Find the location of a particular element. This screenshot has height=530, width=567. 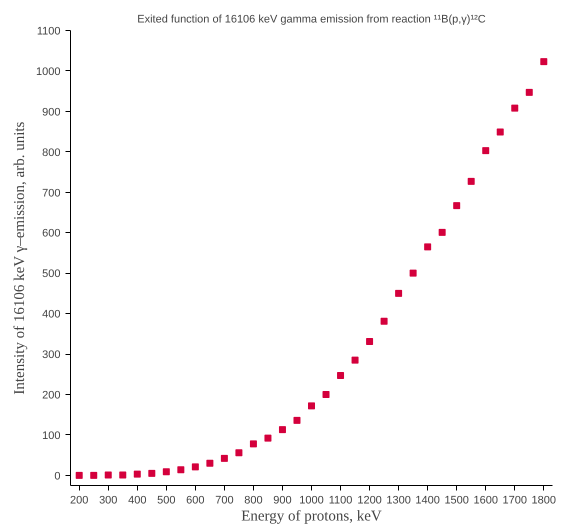

x-tick-label: 500 is located at coordinates (166, 500).